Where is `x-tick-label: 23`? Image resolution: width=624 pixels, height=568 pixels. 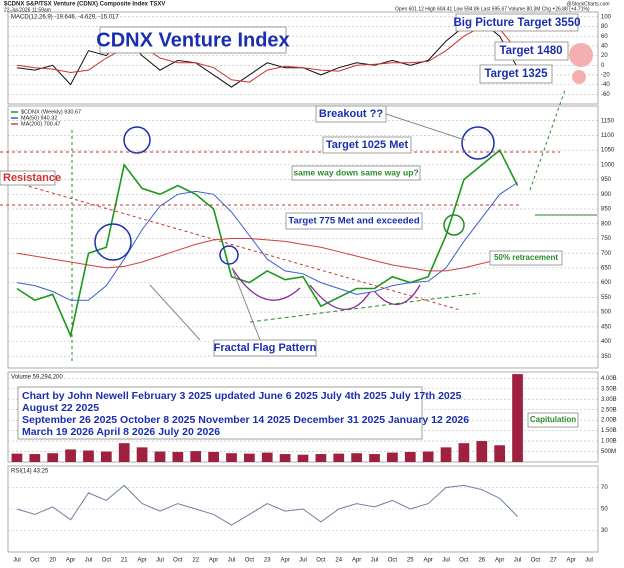 x-tick-label: 23 is located at coordinates (267, 561).